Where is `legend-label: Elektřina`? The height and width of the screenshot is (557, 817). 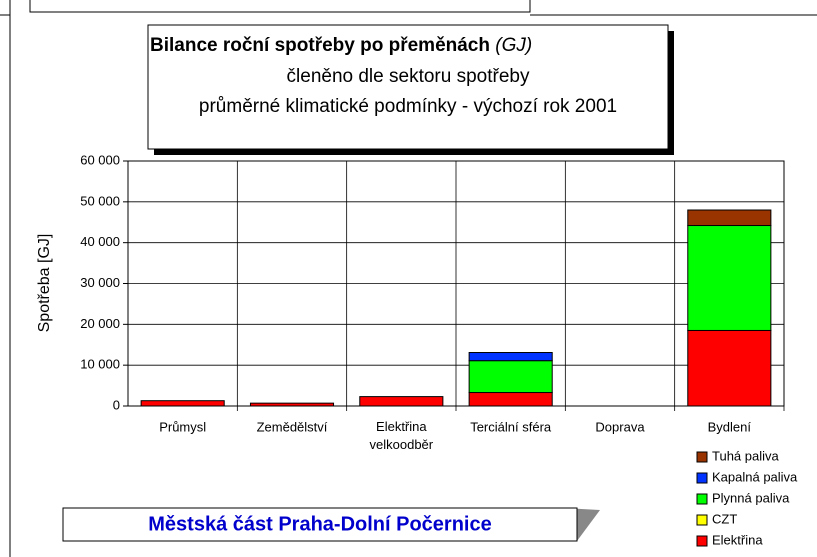 legend-label: Elektřina is located at coordinates (737, 539).